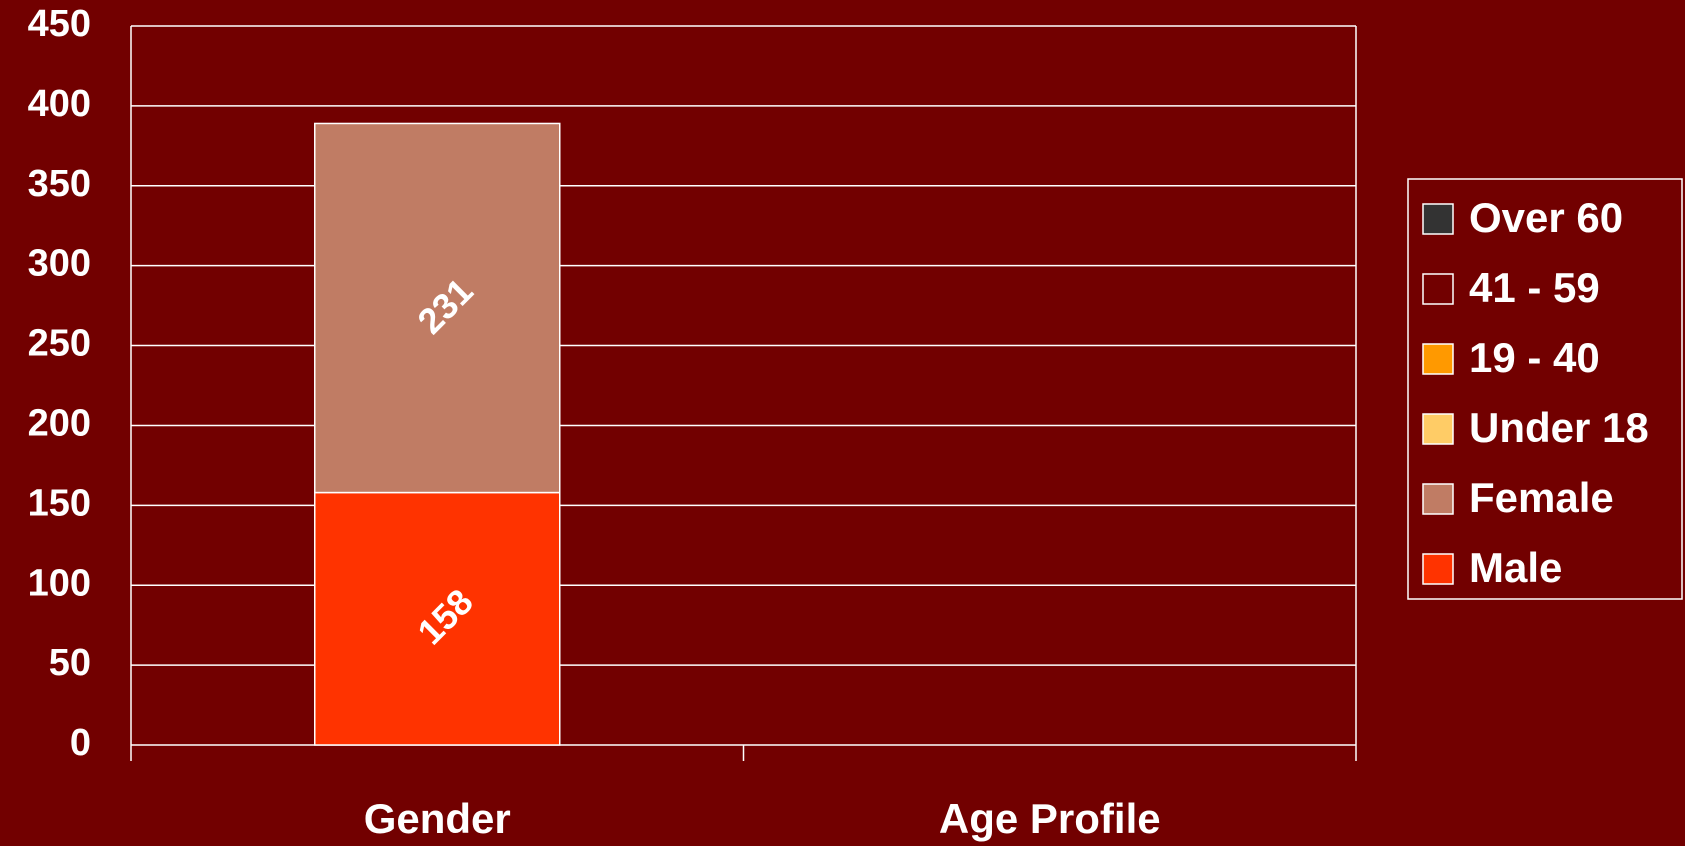 The height and width of the screenshot is (846, 1685). I want to click on x-tick-label: Age Profile, so click(1050, 818).